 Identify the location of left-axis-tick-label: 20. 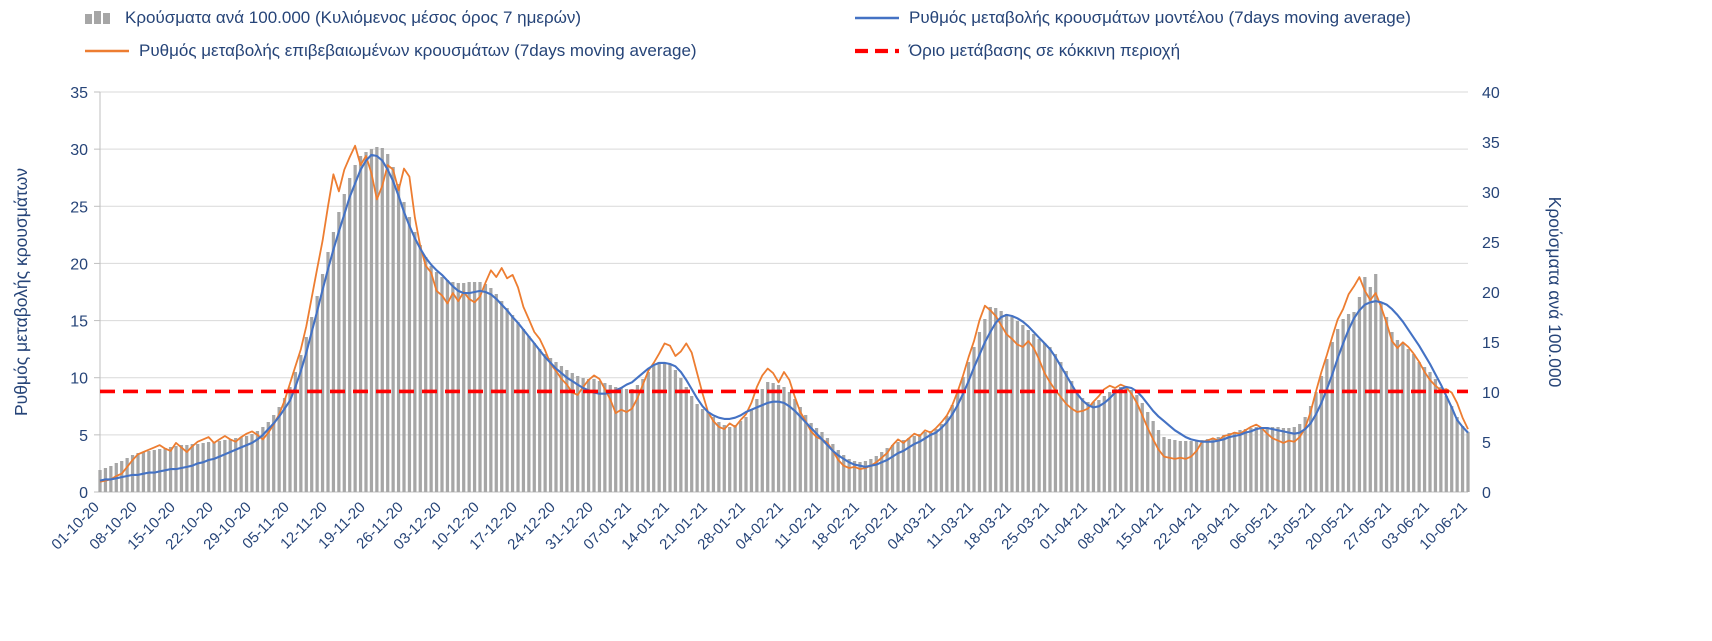
(79, 264).